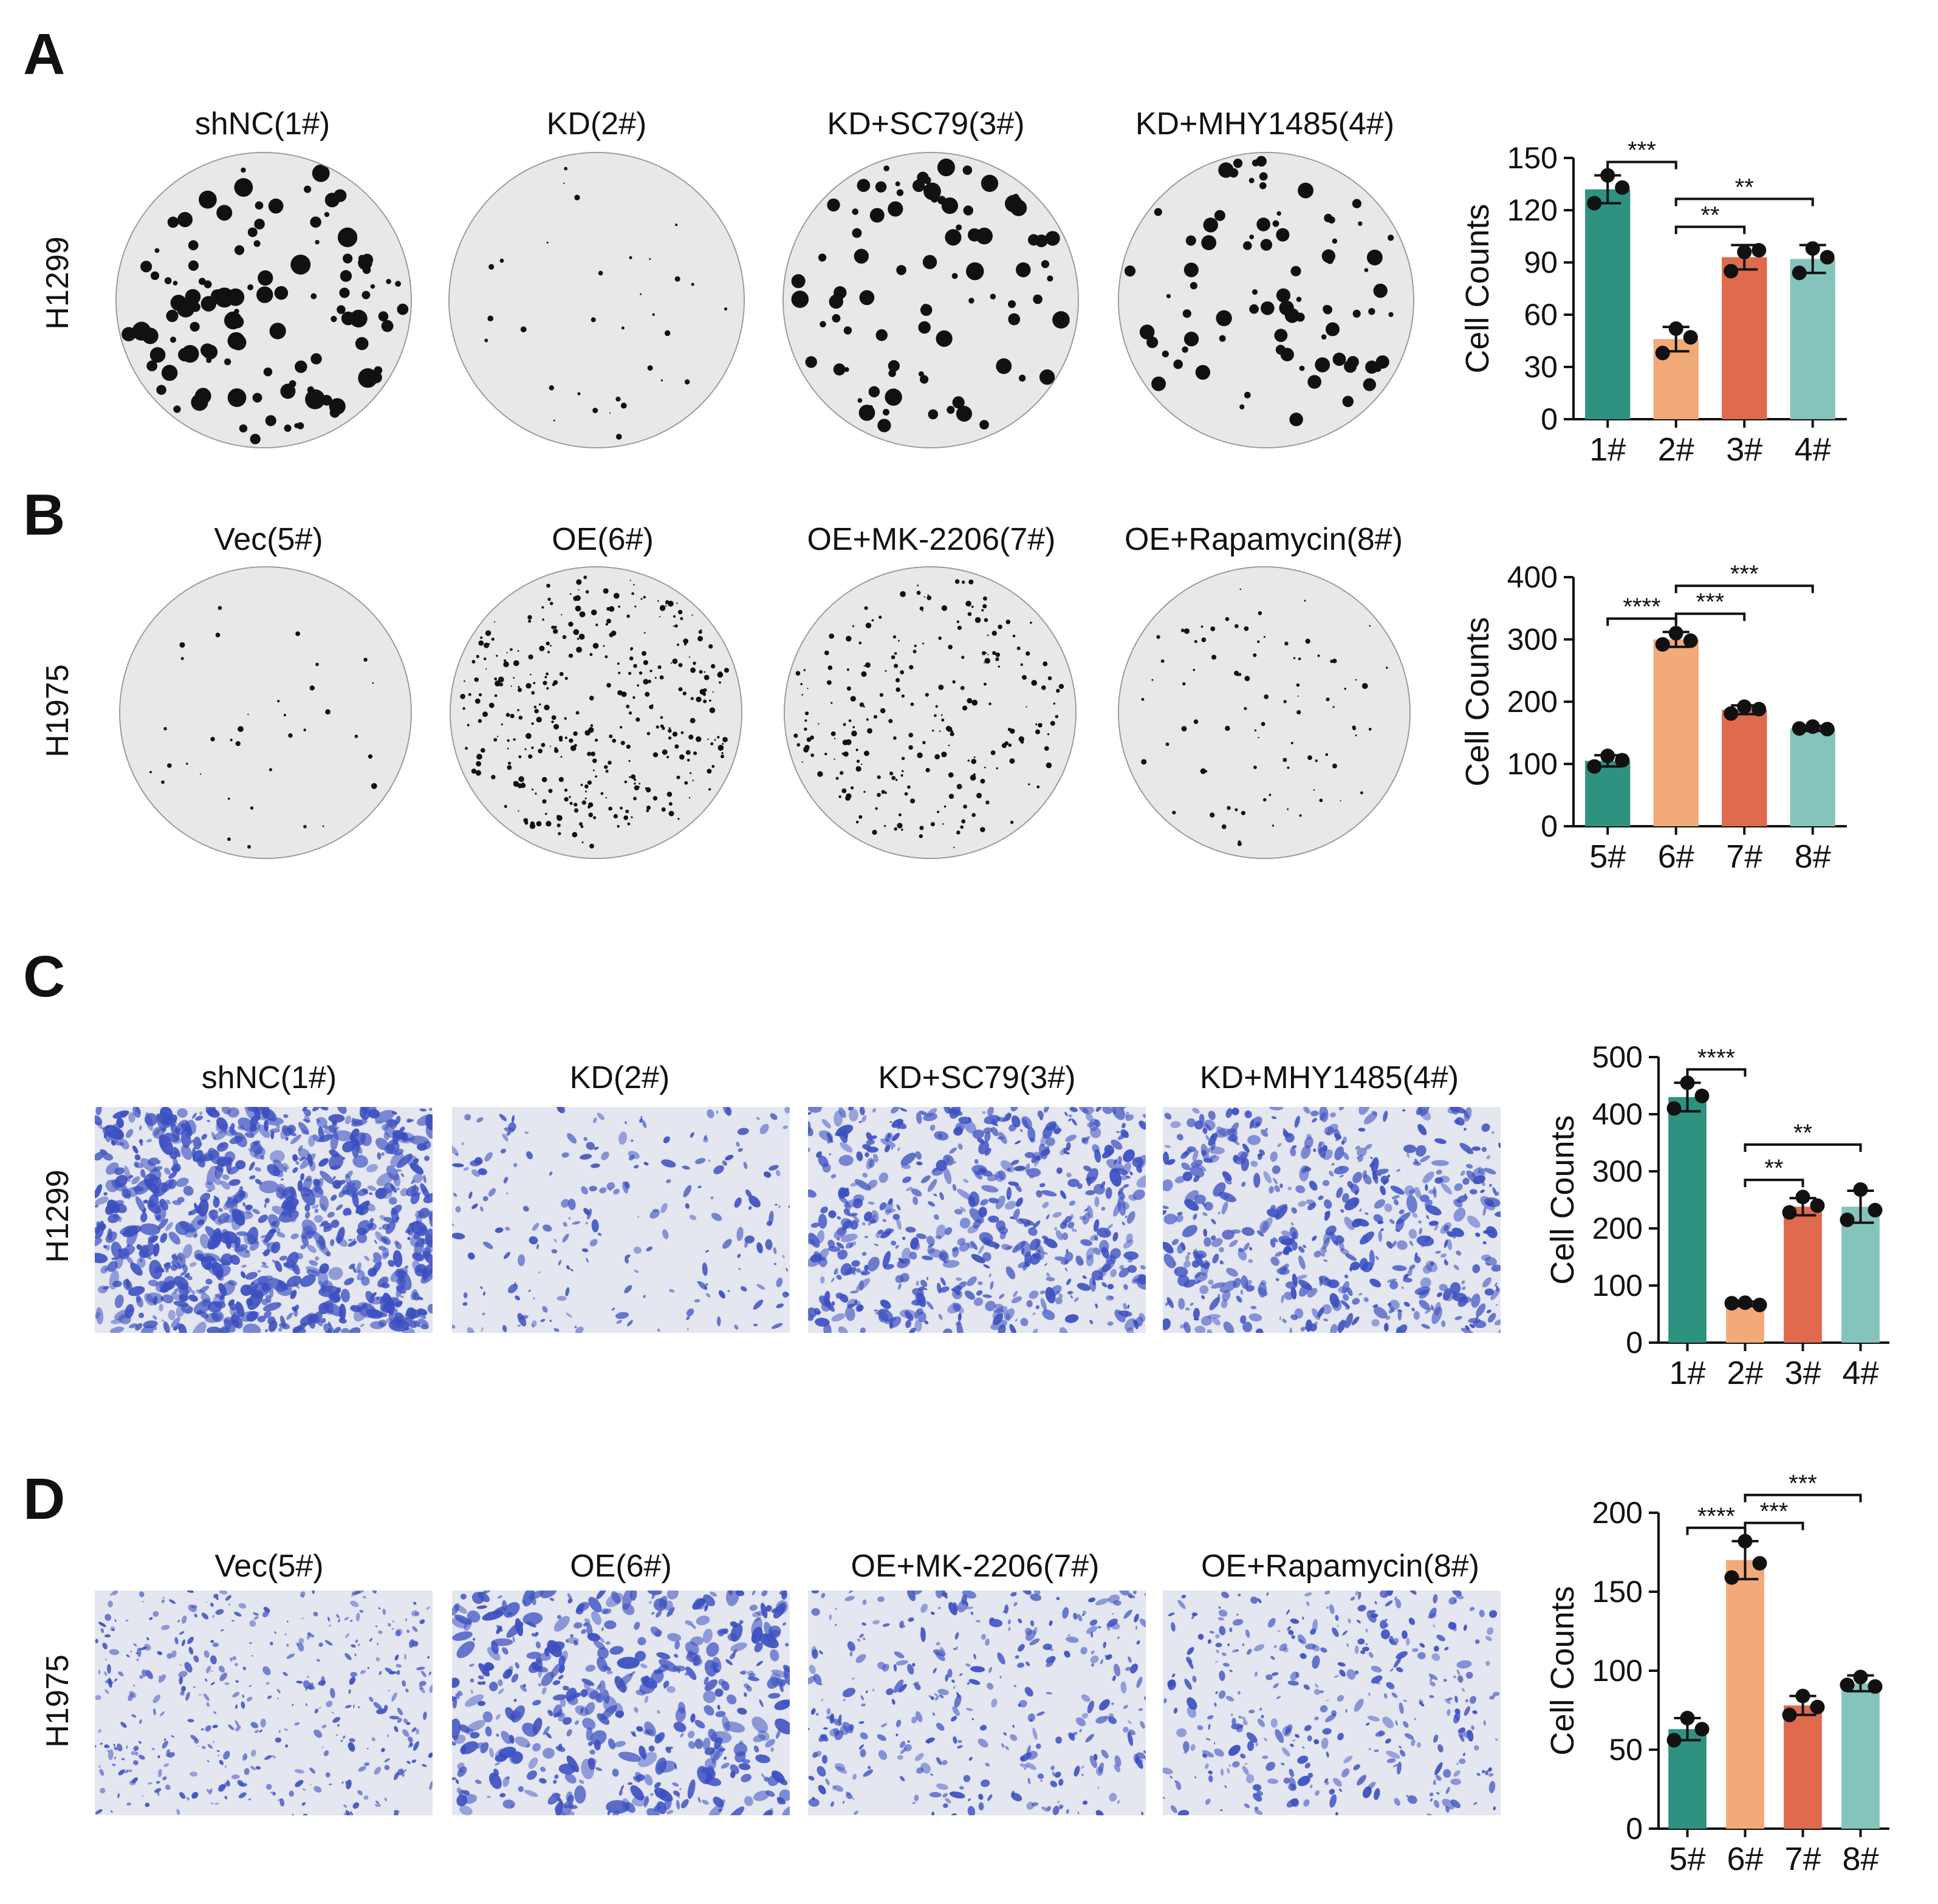  What do you see at coordinates (44, 977) in the screenshot?
I see `panel-letter-c: C` at bounding box center [44, 977].